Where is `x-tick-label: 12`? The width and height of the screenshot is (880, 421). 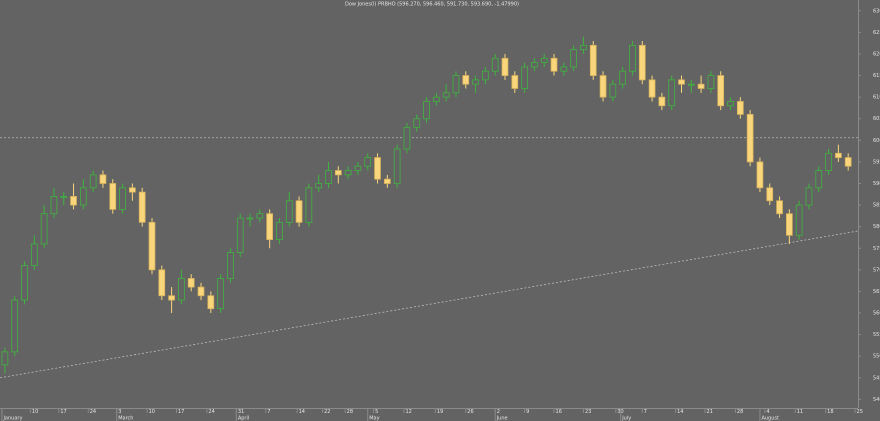
x-tick-label: 12 is located at coordinates (408, 412).